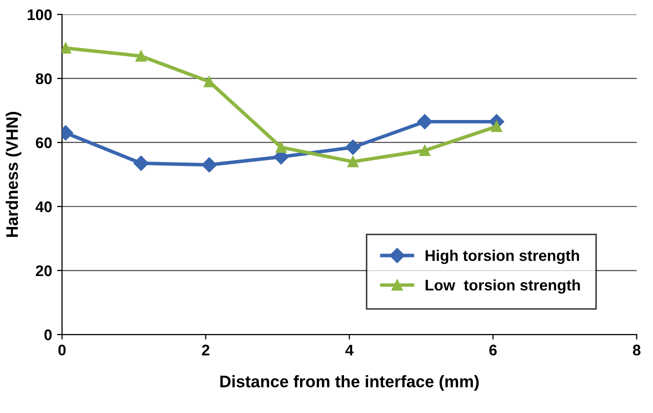 This screenshot has width=653, height=413. Describe the element at coordinates (62, 350) in the screenshot. I see `x-tick-label: 0` at that location.